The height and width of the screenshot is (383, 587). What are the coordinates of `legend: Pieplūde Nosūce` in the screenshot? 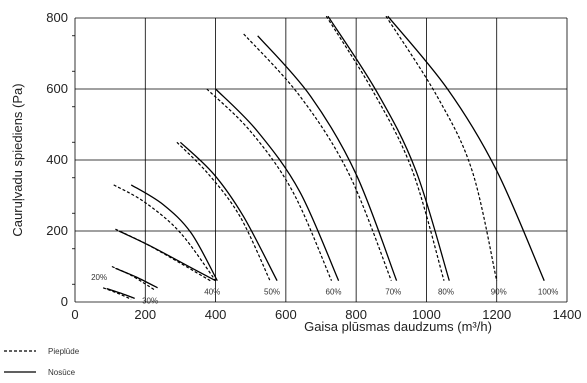 It's located at (42, 362).